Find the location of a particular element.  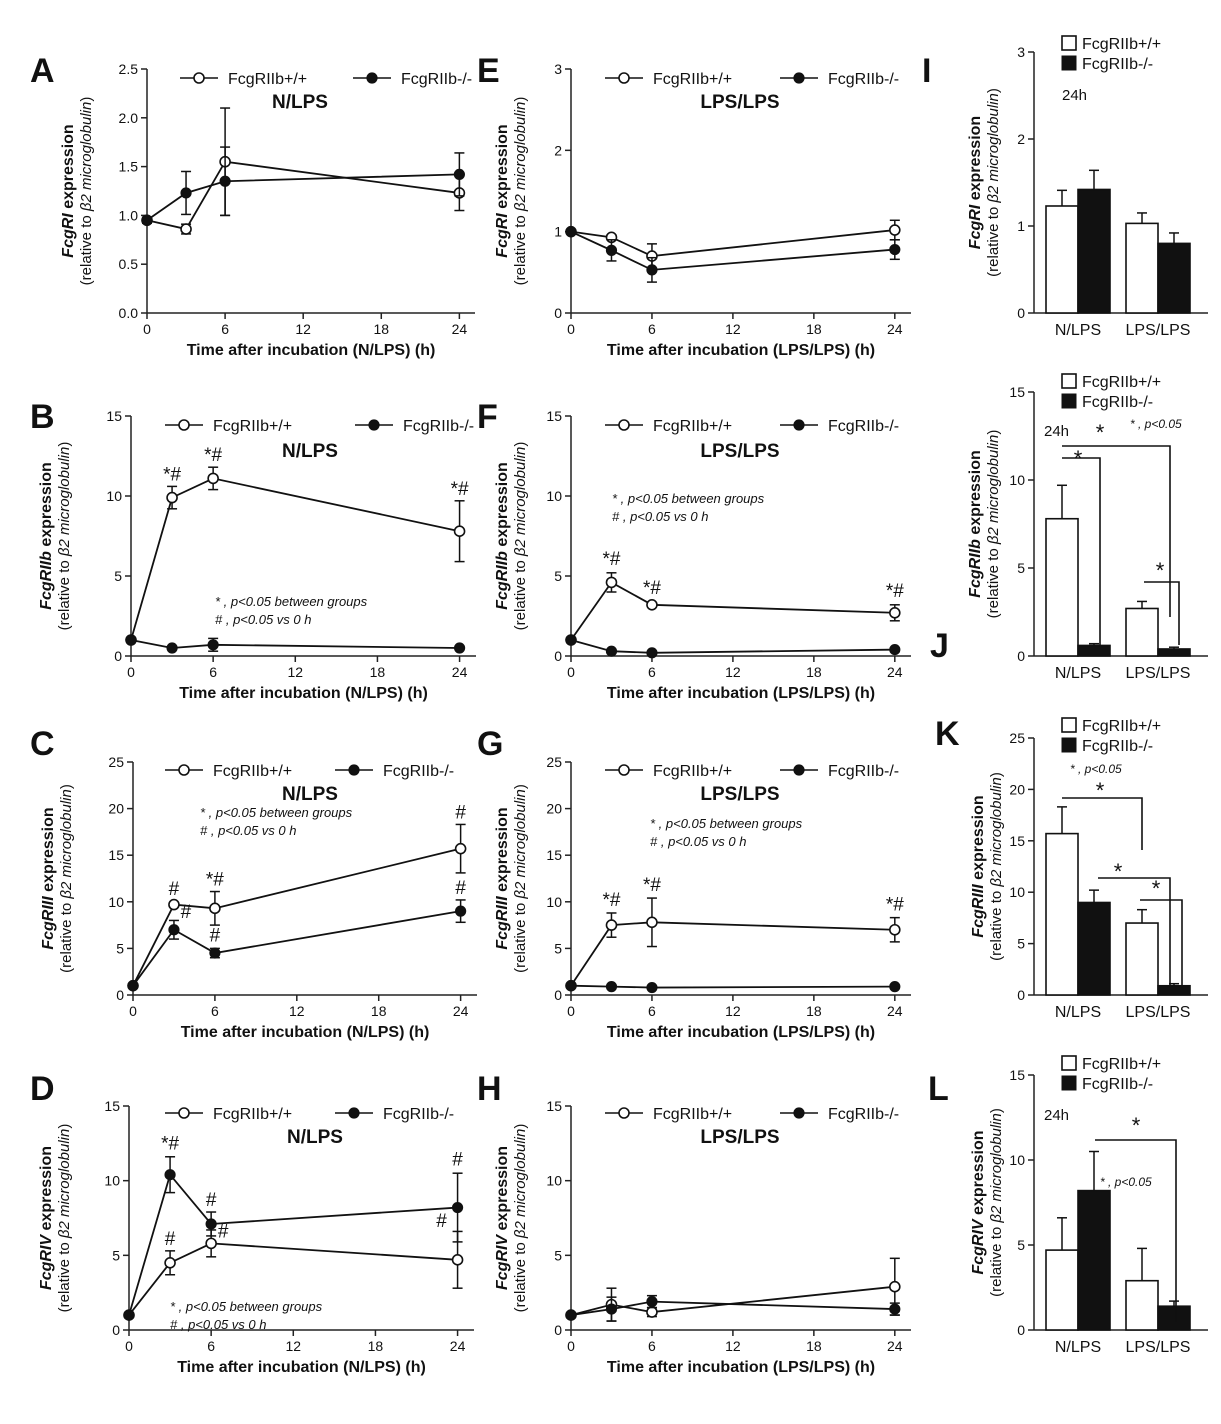

y-tick-label: 0 is located at coordinates (1021, 1330).